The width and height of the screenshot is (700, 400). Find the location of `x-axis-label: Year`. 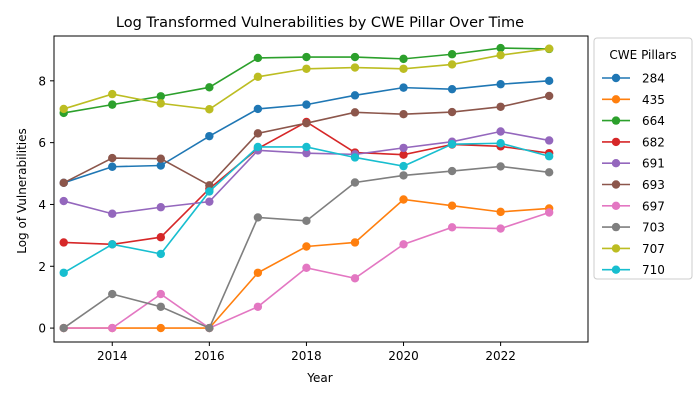

x-axis-label: Year is located at coordinates (319, 378).